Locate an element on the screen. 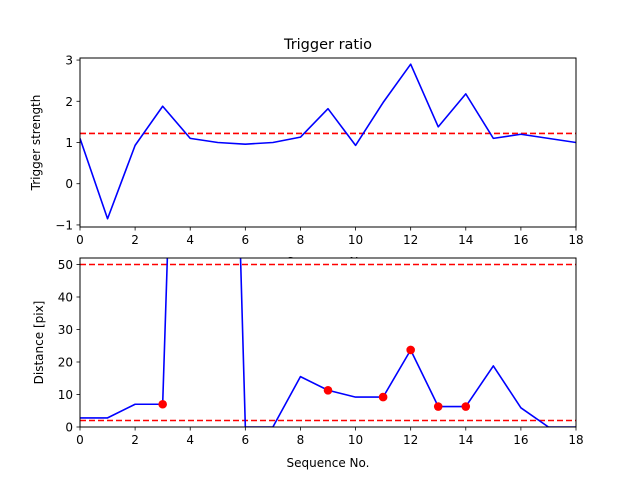  y-tick-label: 50 is located at coordinates (65, 265).